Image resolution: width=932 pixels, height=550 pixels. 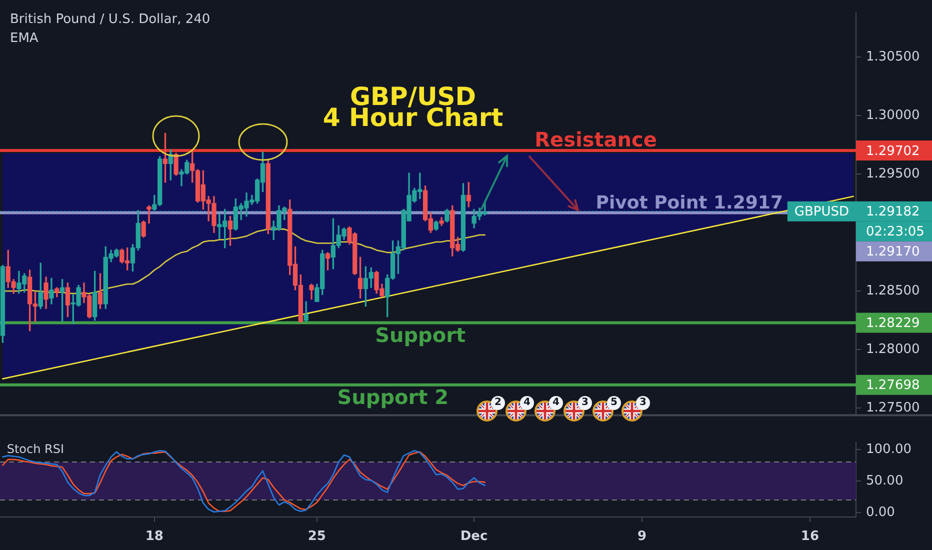 I want to click on y-tick-label: 1.27698, so click(x=893, y=386).